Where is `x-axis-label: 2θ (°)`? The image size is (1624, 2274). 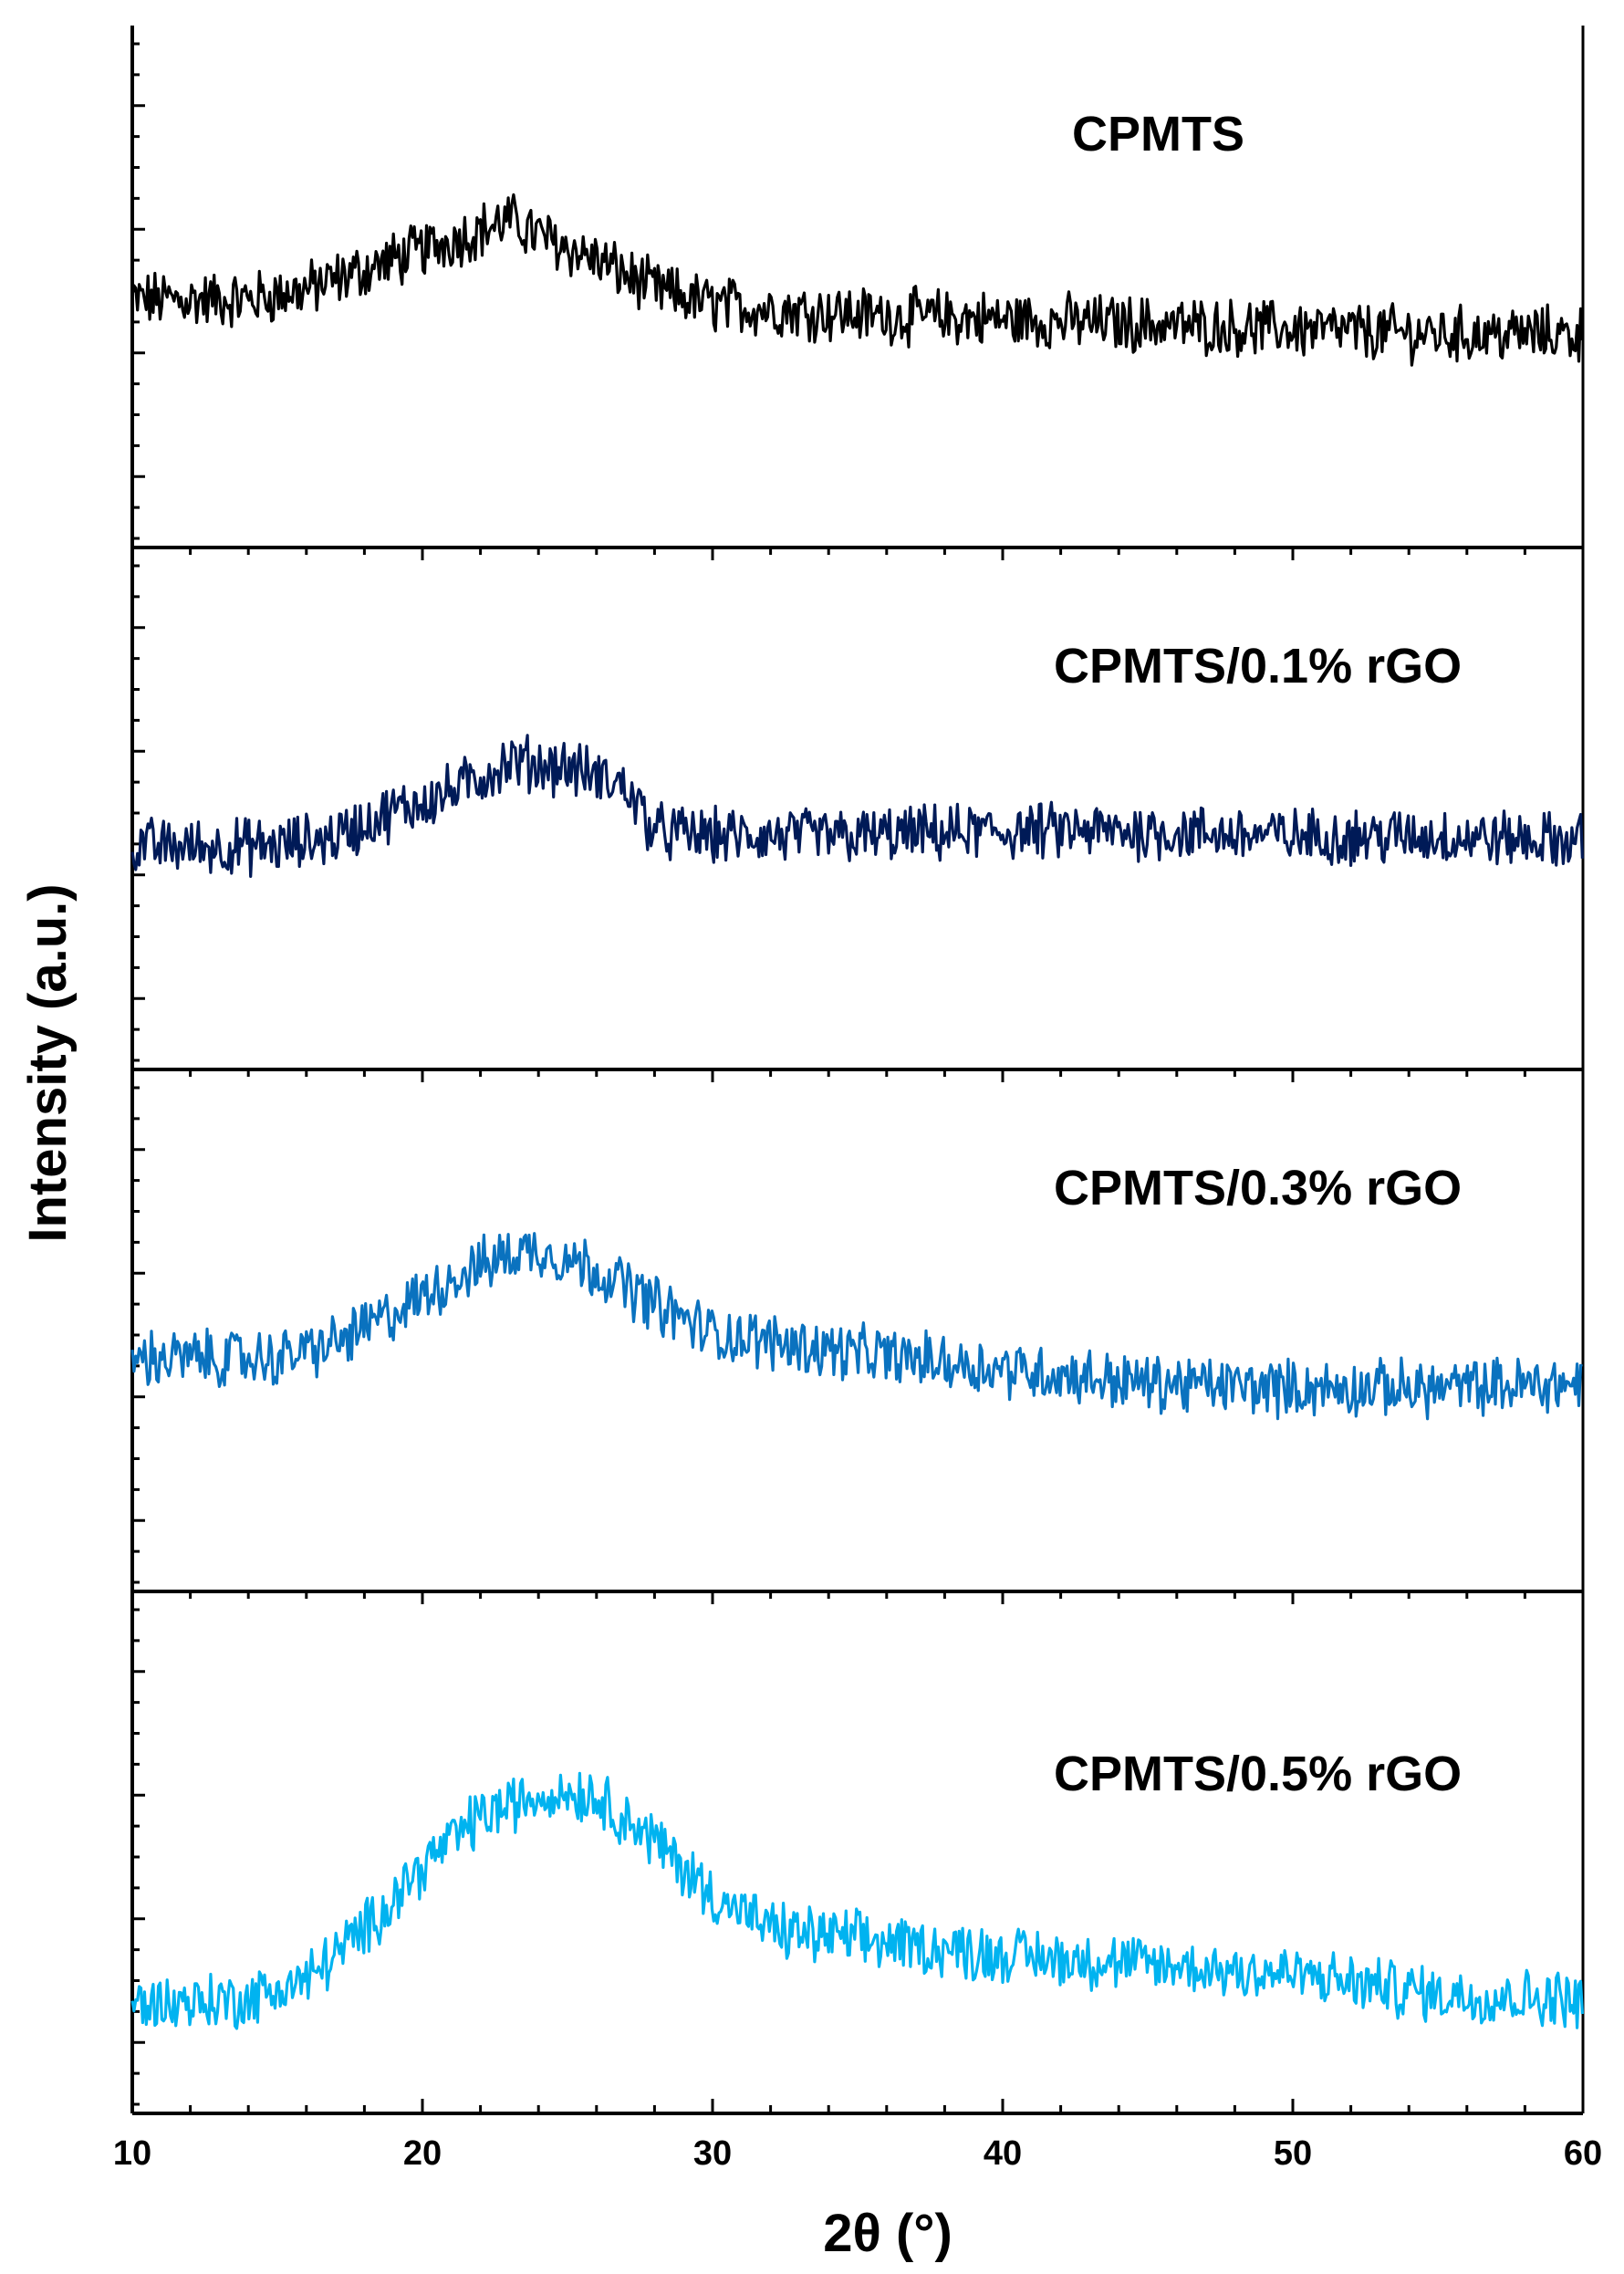 x-axis-label: 2θ (°) is located at coordinates (888, 2233).